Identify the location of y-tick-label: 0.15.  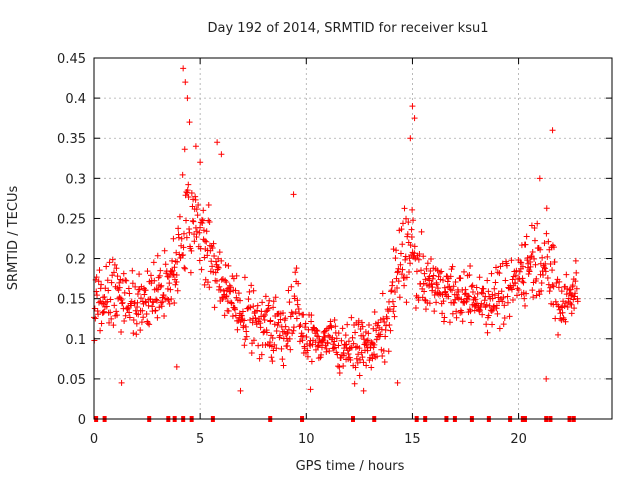
(71, 300).